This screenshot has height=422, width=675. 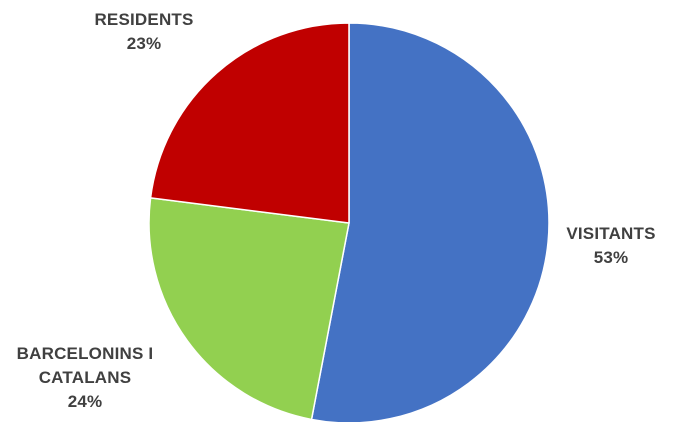 I want to click on data-label-visitants: VISITANTS 53%, so click(x=611, y=246).